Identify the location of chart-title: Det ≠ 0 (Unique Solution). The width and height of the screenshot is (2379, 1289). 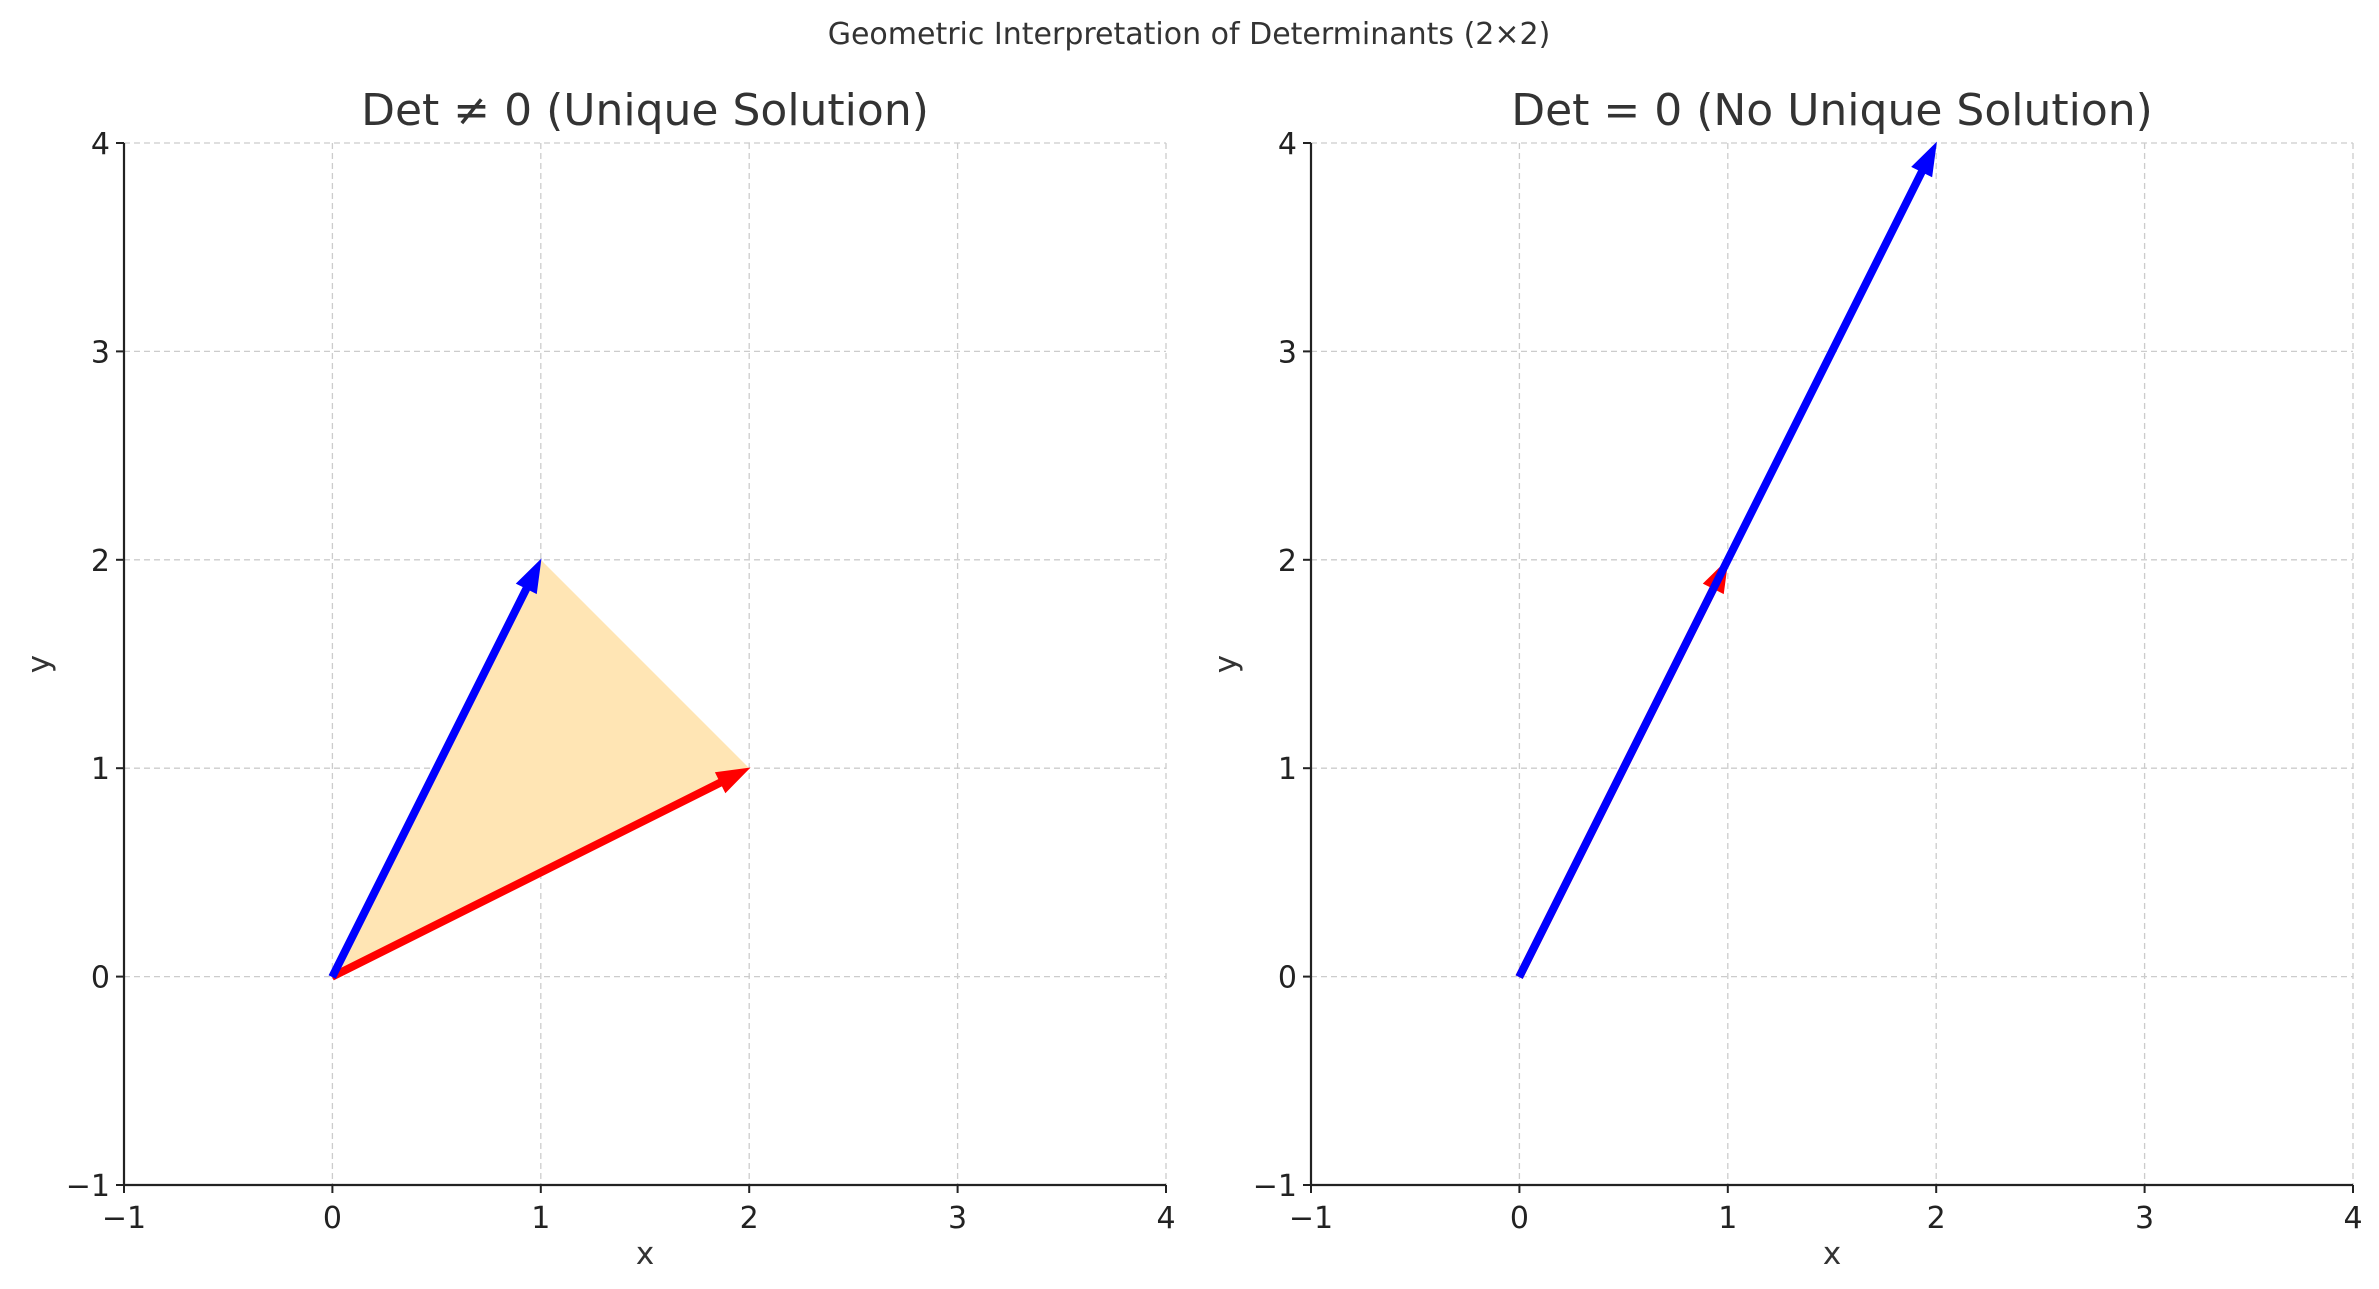
(645, 110).